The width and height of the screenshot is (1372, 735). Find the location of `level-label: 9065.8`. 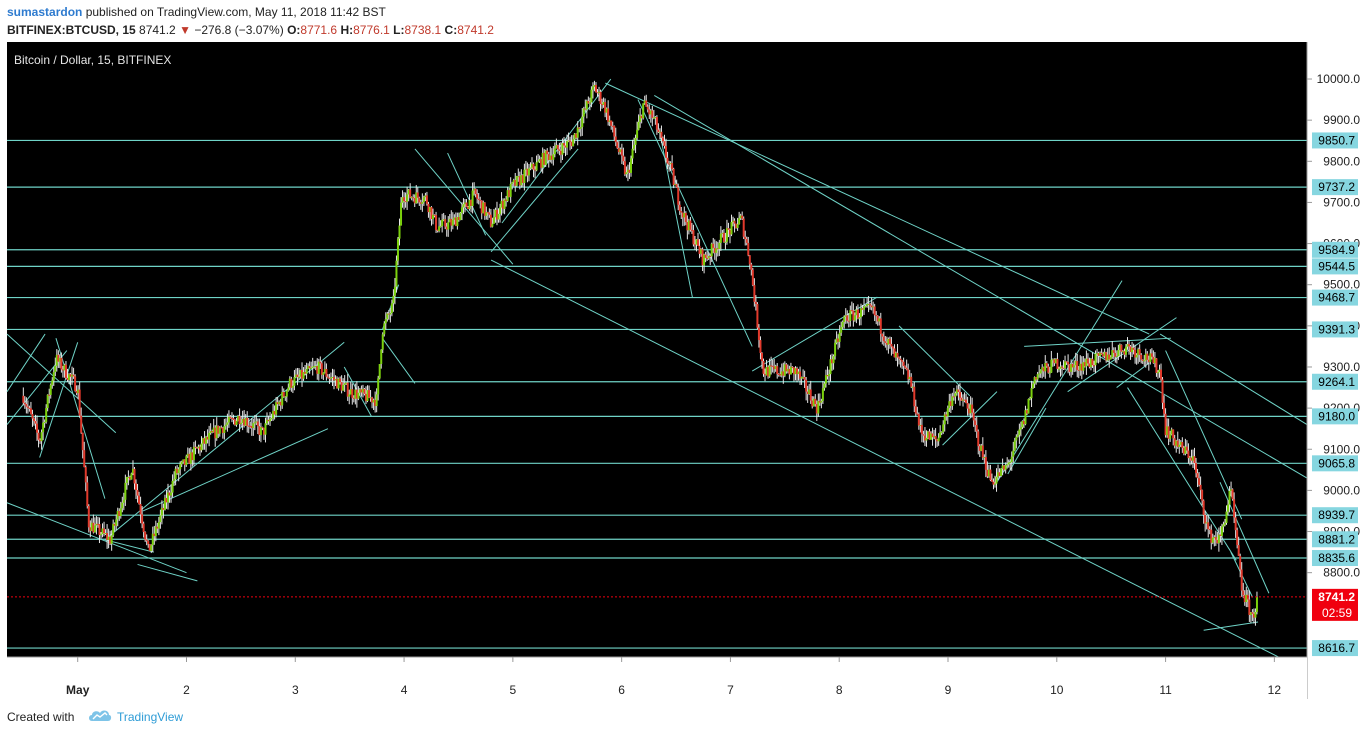

level-label: 9065.8 is located at coordinates (1336, 463).